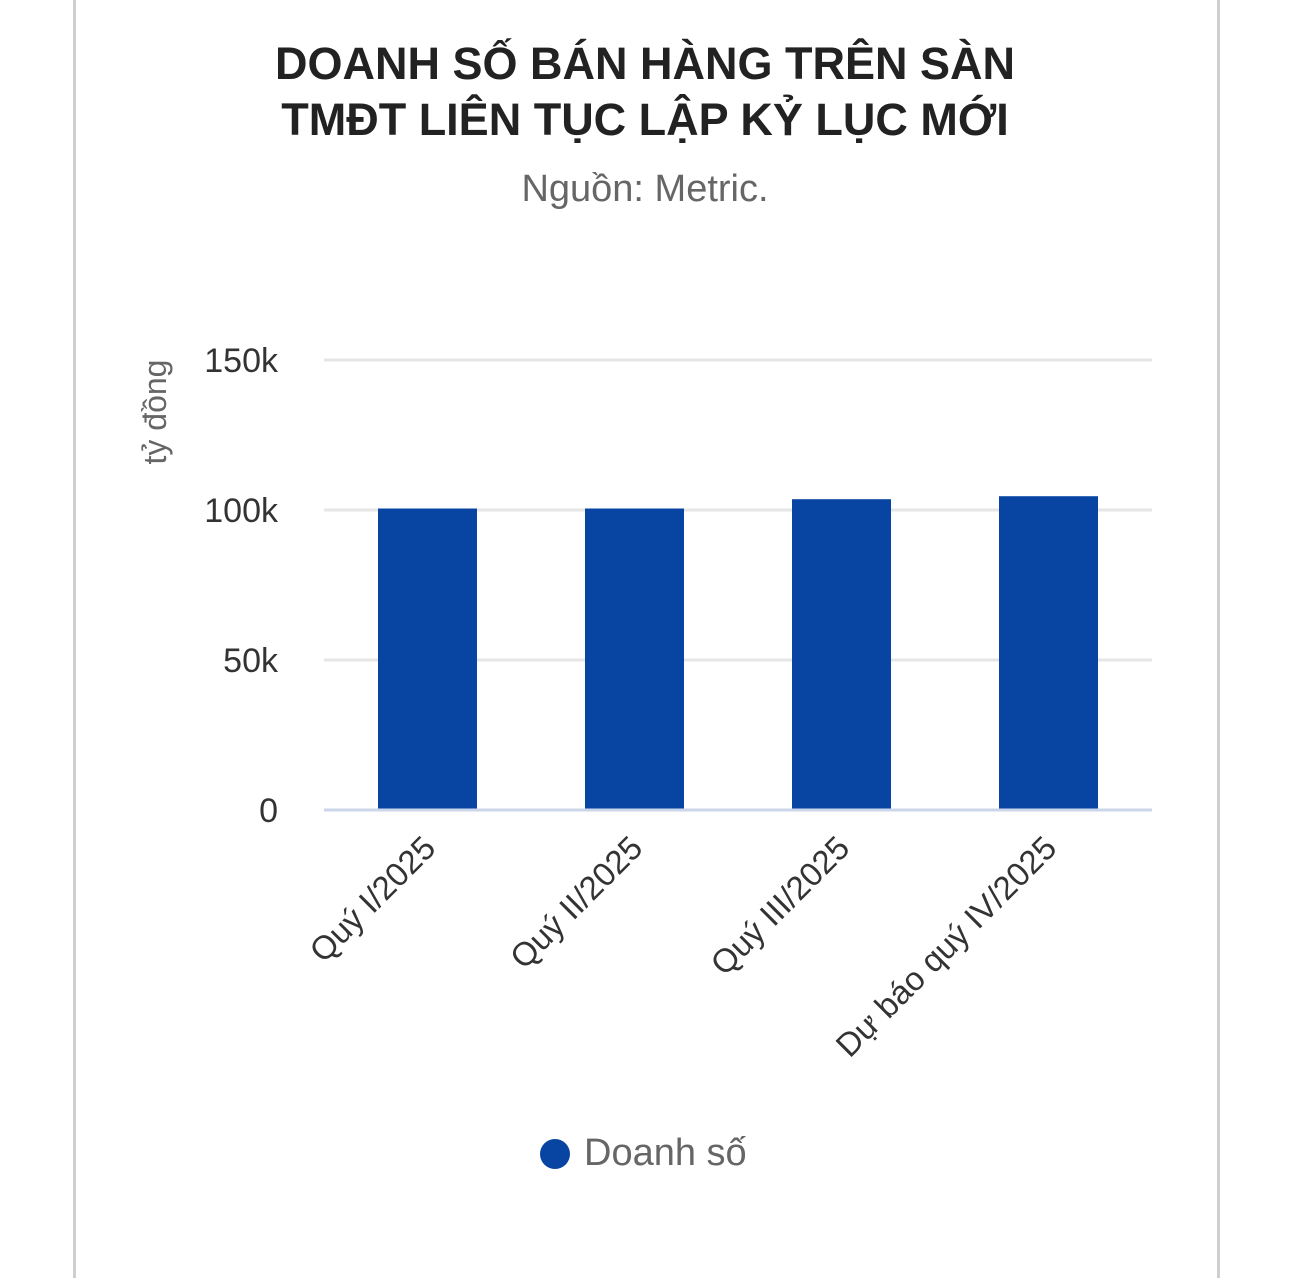  I want to click on legend-marker, so click(555, 1153).